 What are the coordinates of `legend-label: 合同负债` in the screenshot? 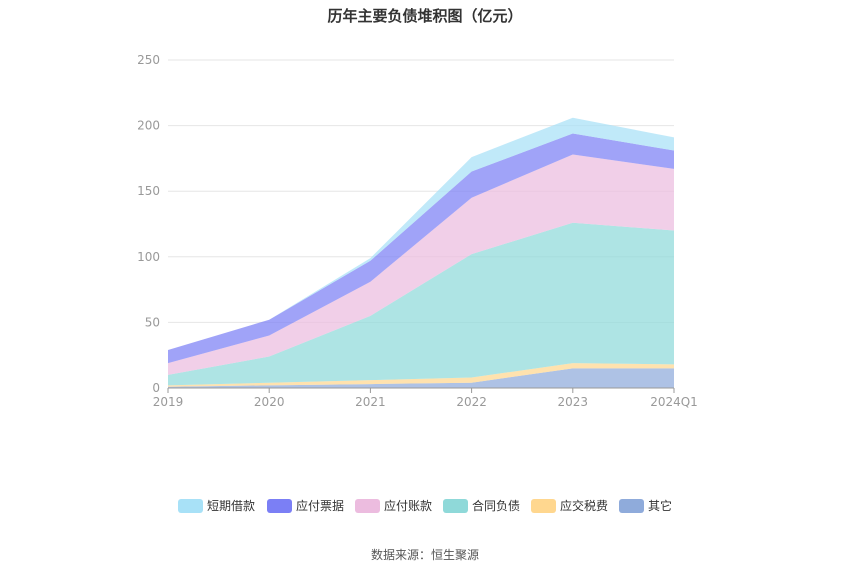 It's located at (496, 505).